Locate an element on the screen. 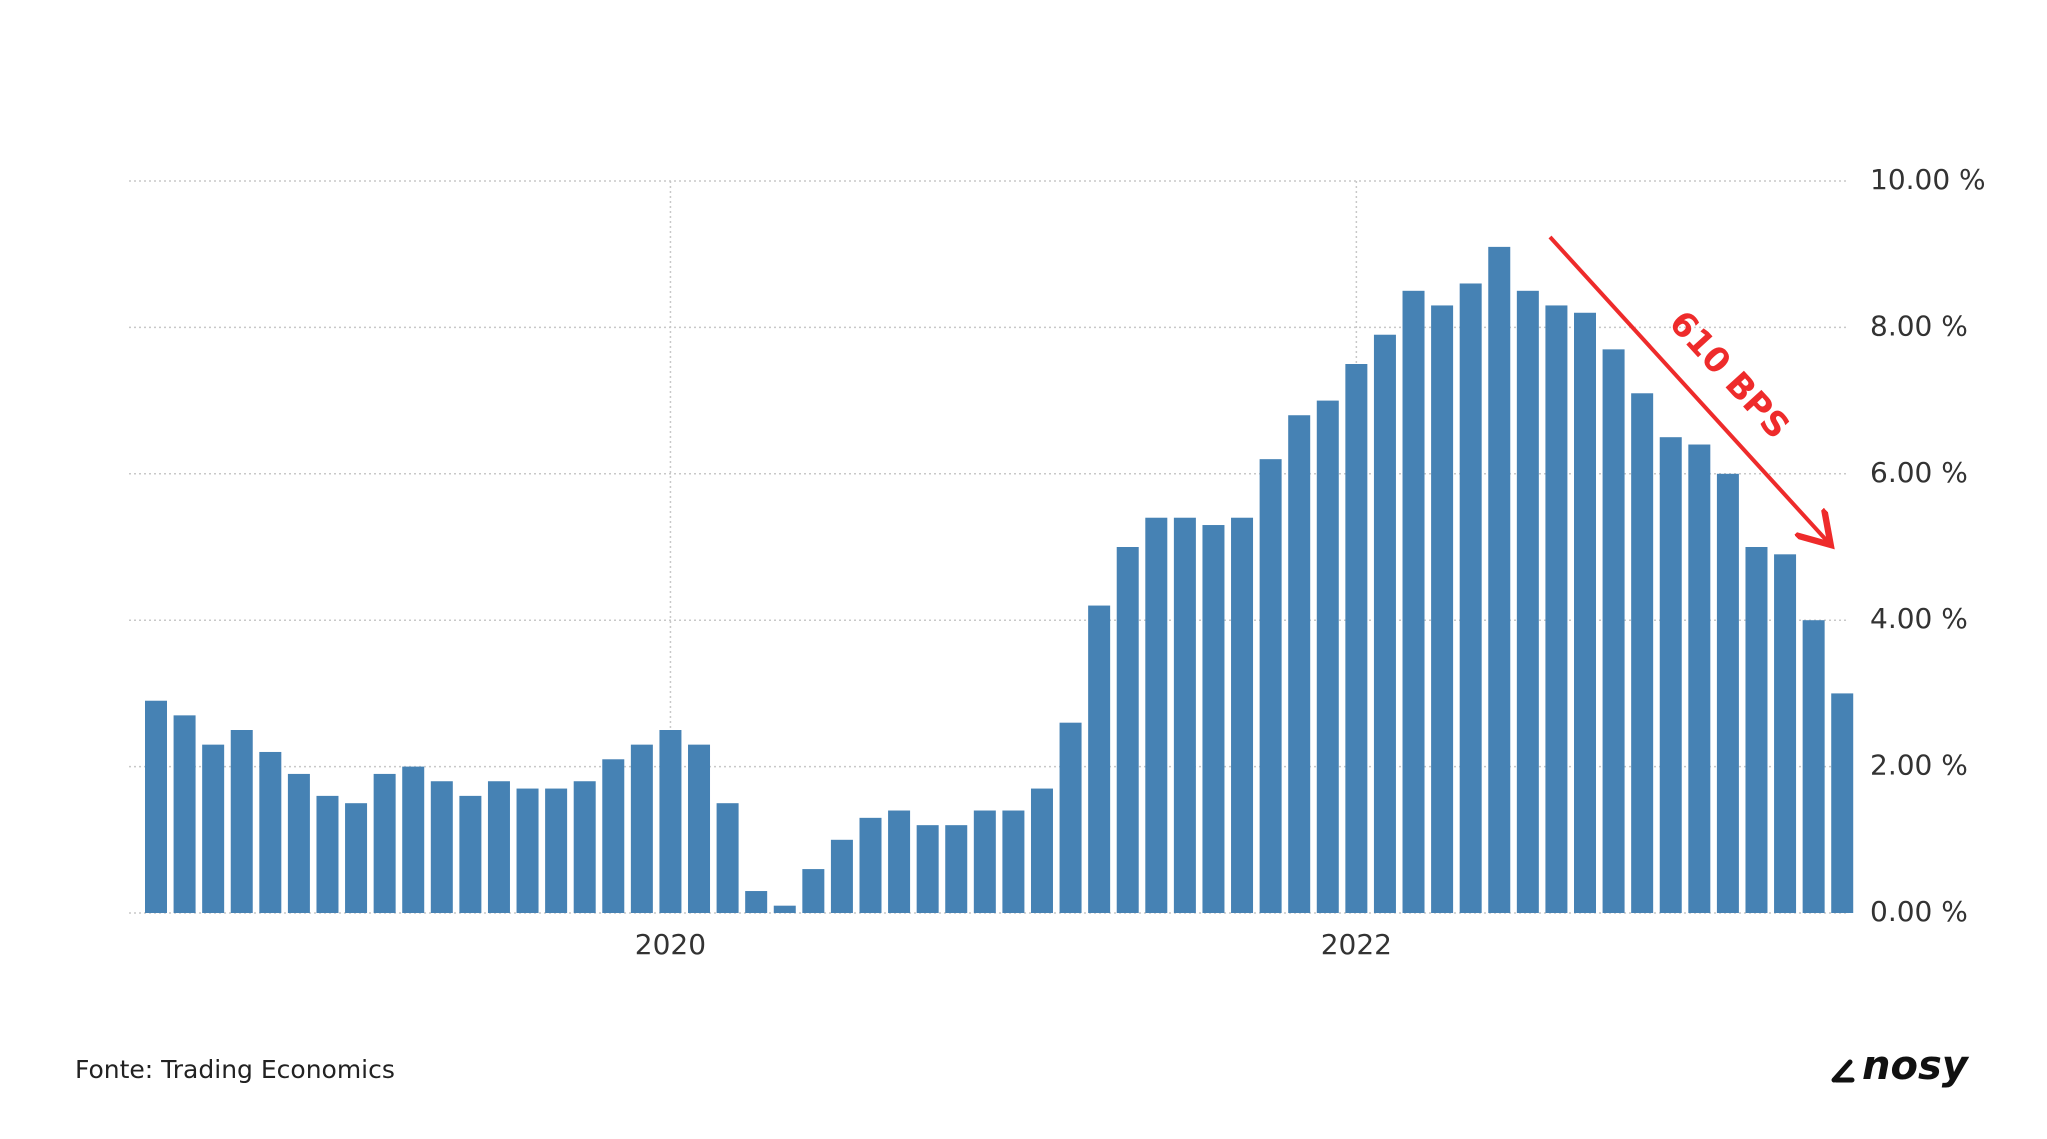 The image size is (2047, 1139). x-tick-label: 2022 is located at coordinates (1356, 944).